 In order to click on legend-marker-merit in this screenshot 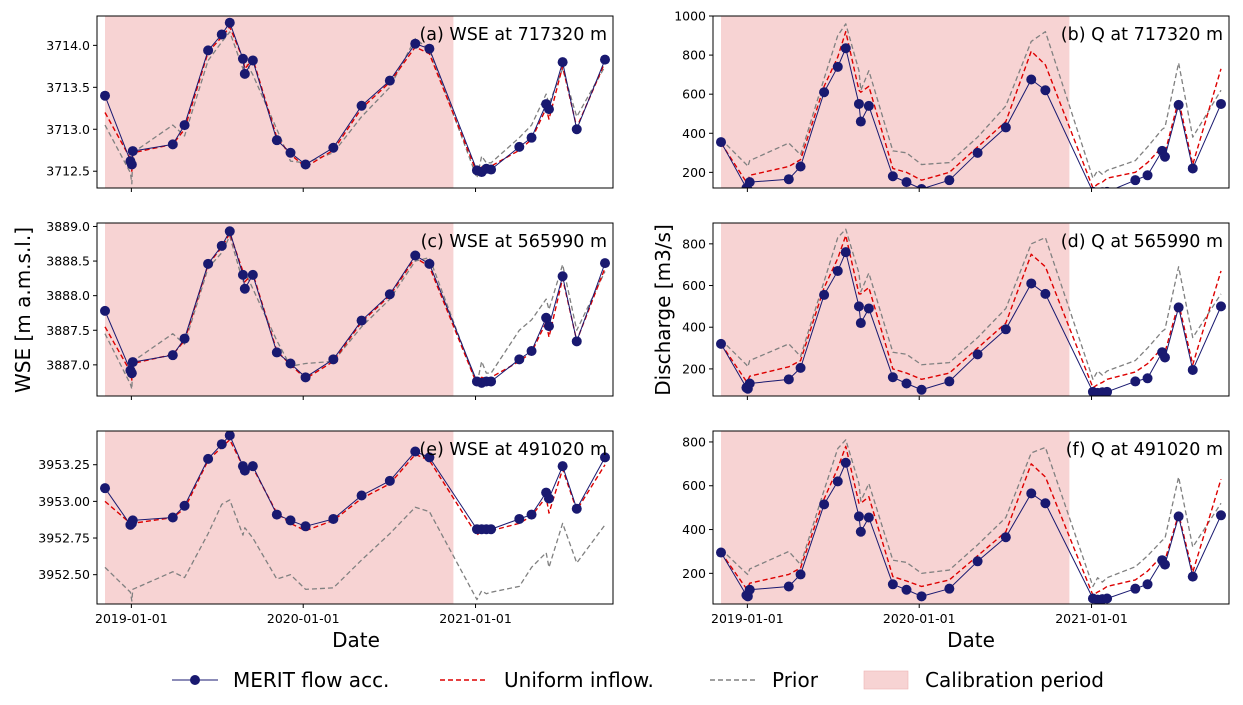, I will do `click(195, 680)`.